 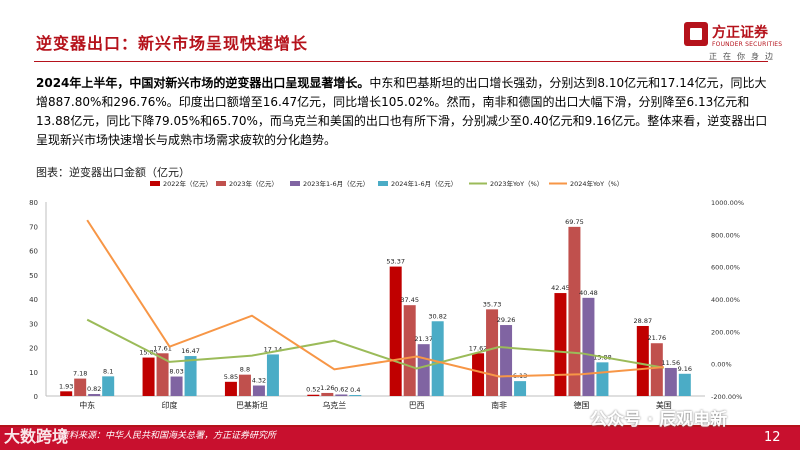 What do you see at coordinates (231, 377) in the screenshot?
I see `bar-data-label: 5.85` at bounding box center [231, 377].